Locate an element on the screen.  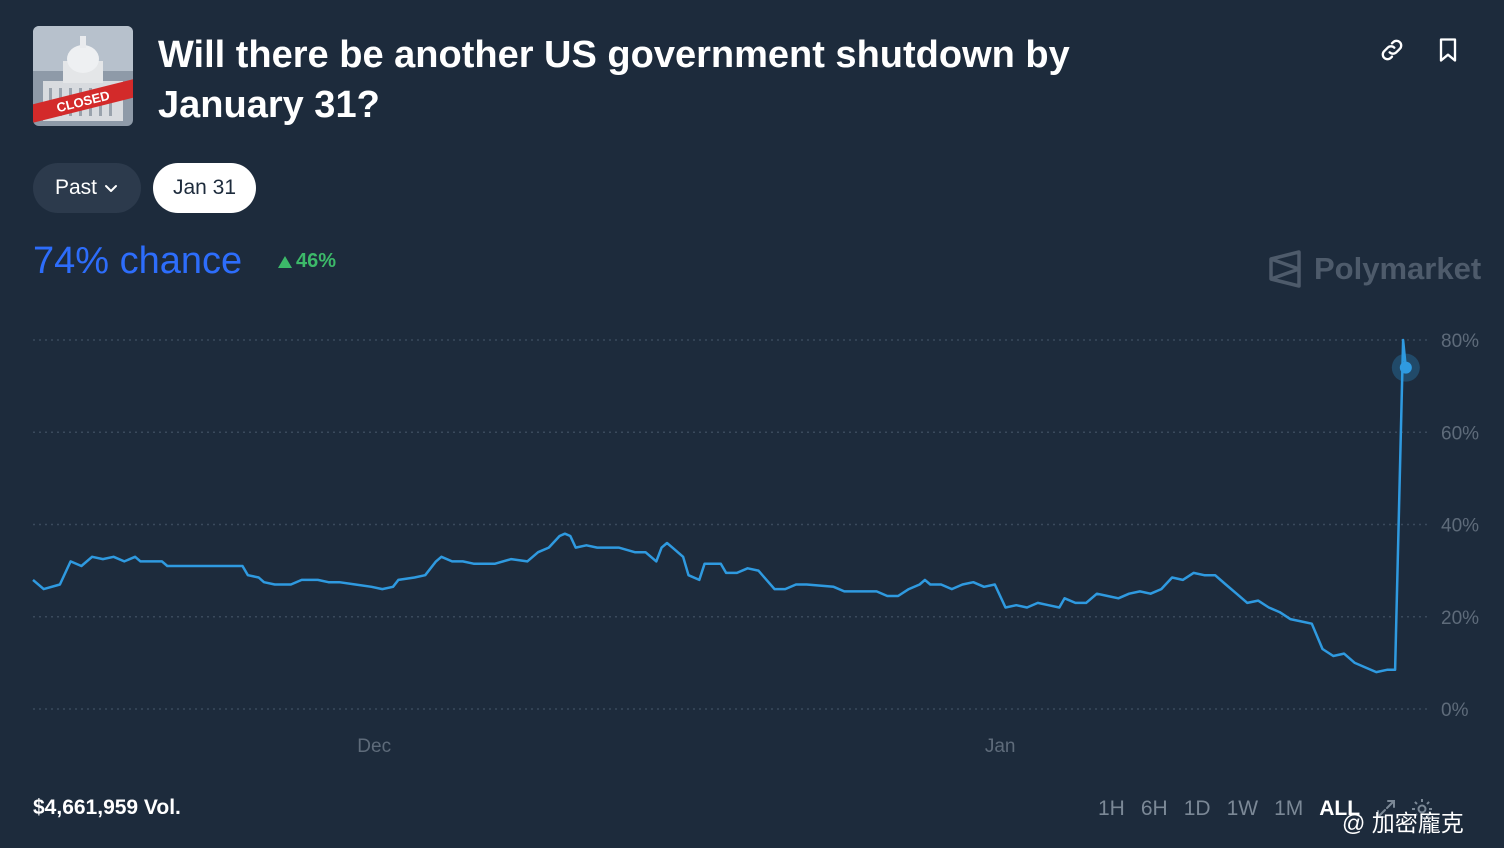
settings-button is located at coordinates (1422, 809).